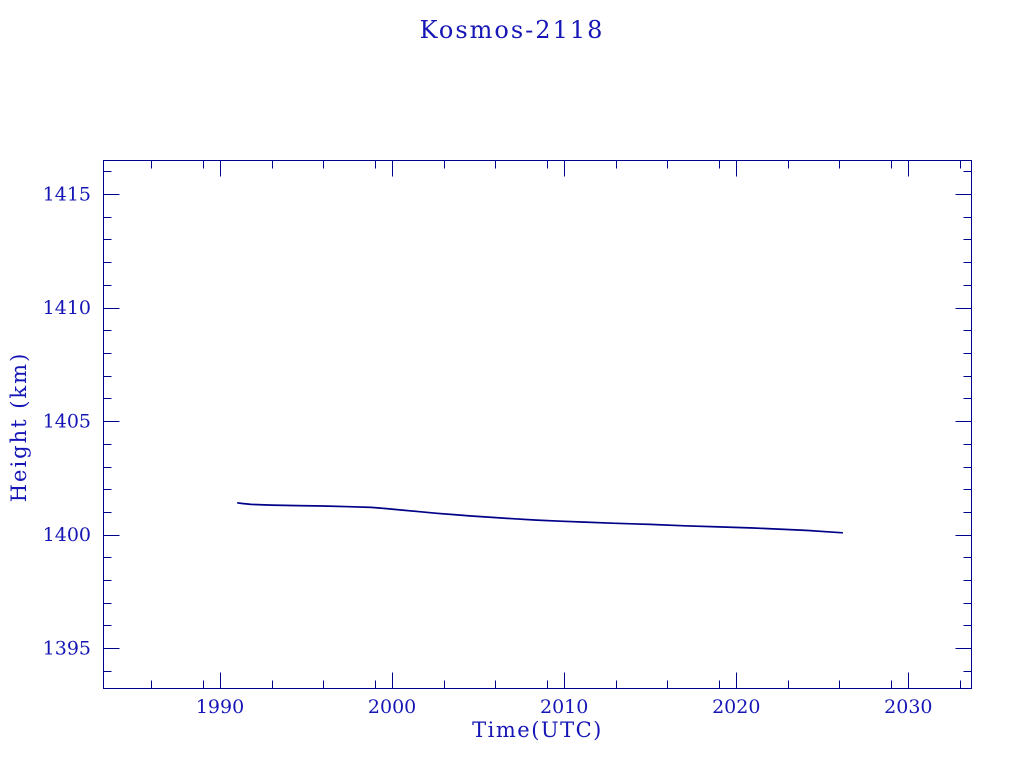 The height and width of the screenshot is (768, 1024). Describe the element at coordinates (67, 422) in the screenshot. I see `y-tick-label: 1405` at that location.